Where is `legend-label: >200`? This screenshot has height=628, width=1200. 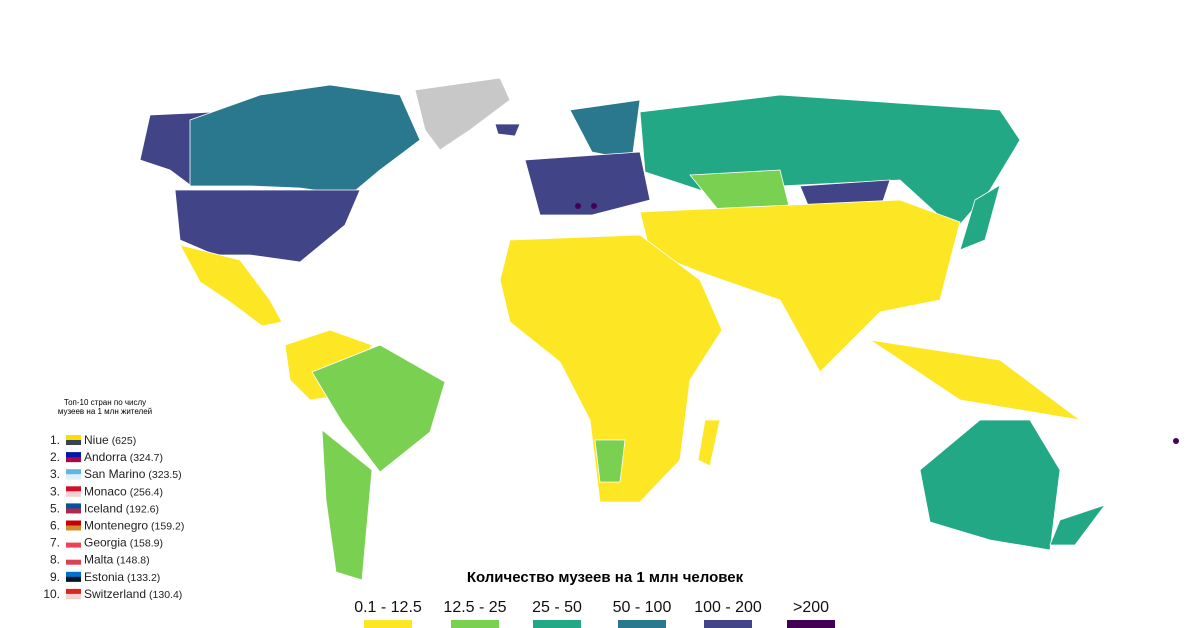
legend-label: >200 is located at coordinates (811, 607).